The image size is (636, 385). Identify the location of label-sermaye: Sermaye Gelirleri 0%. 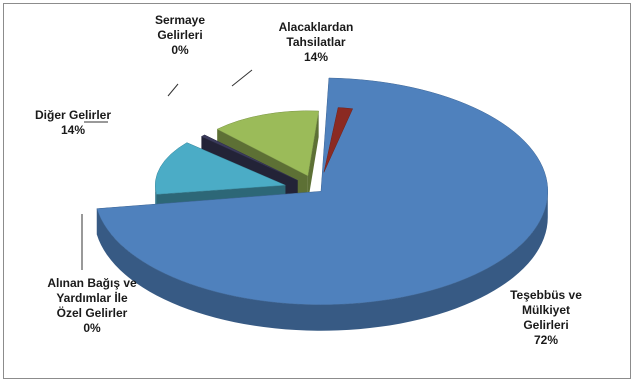
(180, 35).